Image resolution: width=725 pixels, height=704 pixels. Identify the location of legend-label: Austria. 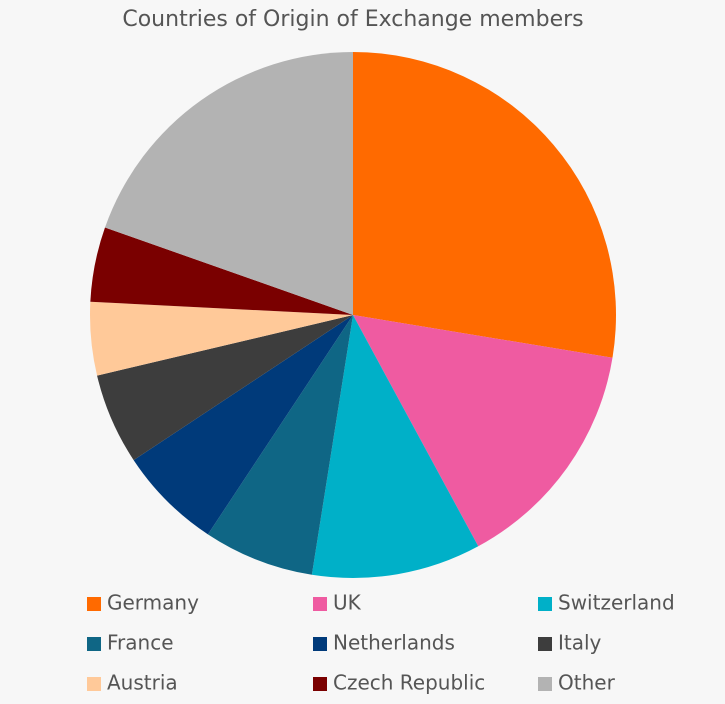
(142, 683).